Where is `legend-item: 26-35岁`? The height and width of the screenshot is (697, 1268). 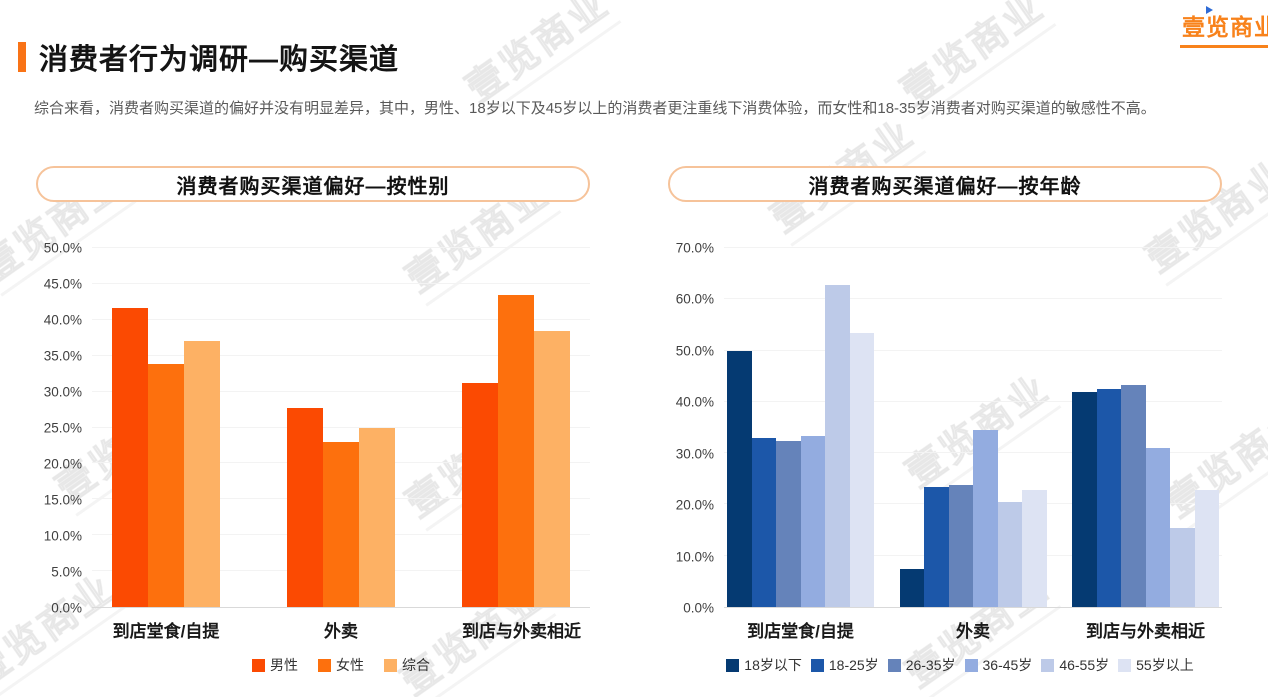 legend-item: 26-35岁 is located at coordinates (921, 665).